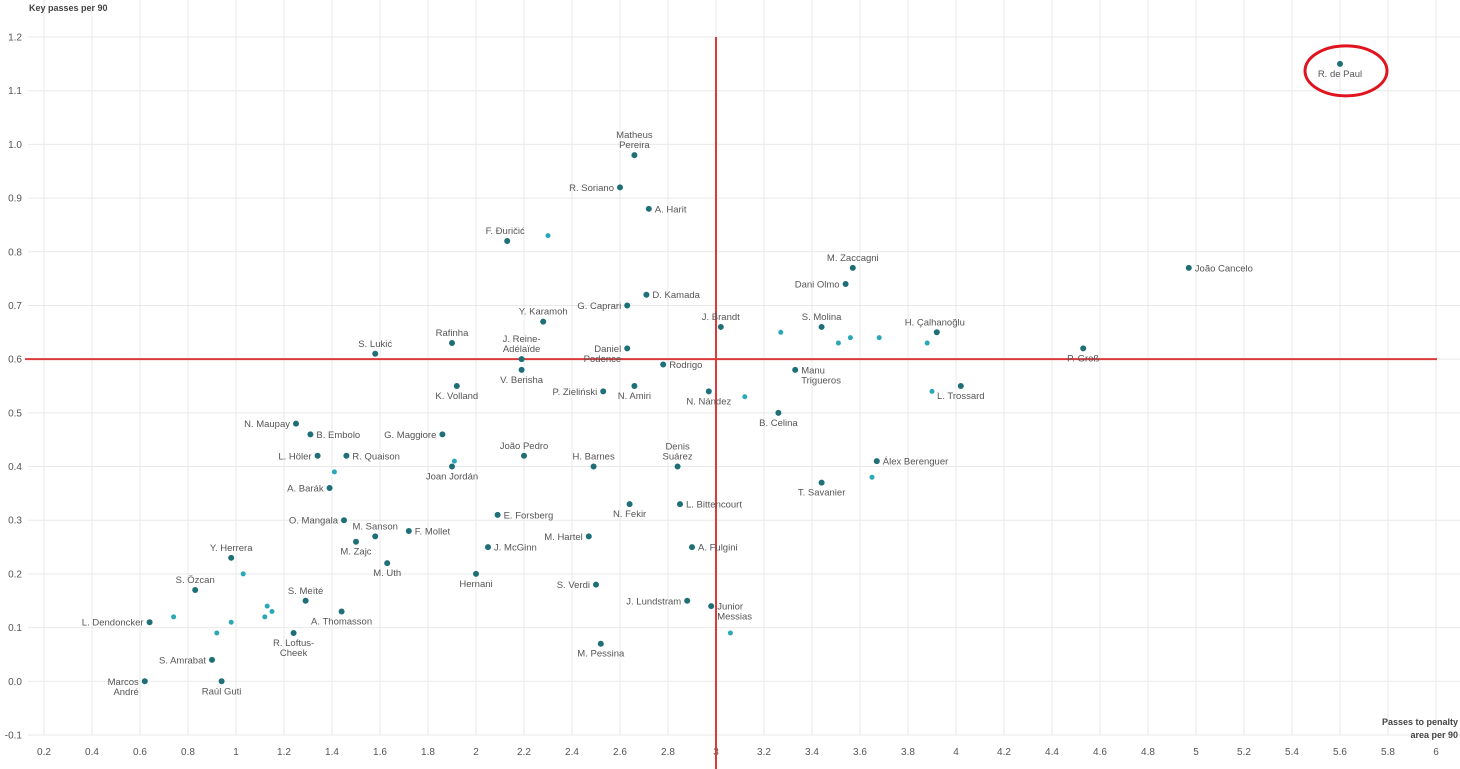 Image resolution: width=1460 pixels, height=769 pixels. Describe the element at coordinates (1083, 358) in the screenshot. I see `point-label: P. Groß` at that location.